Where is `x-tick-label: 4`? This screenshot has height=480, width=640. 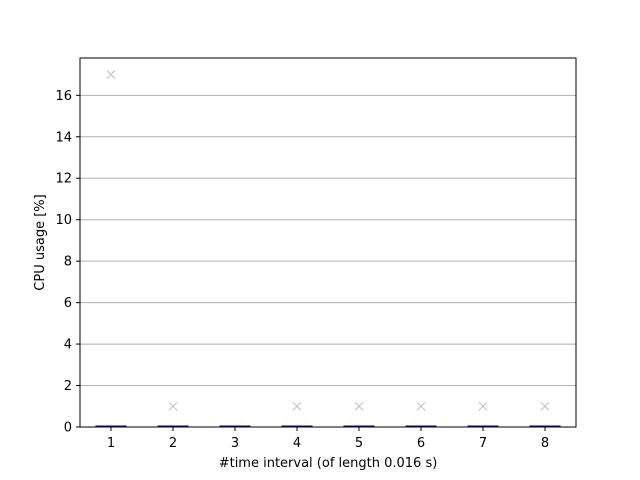
x-tick-label: 4 is located at coordinates (297, 443).